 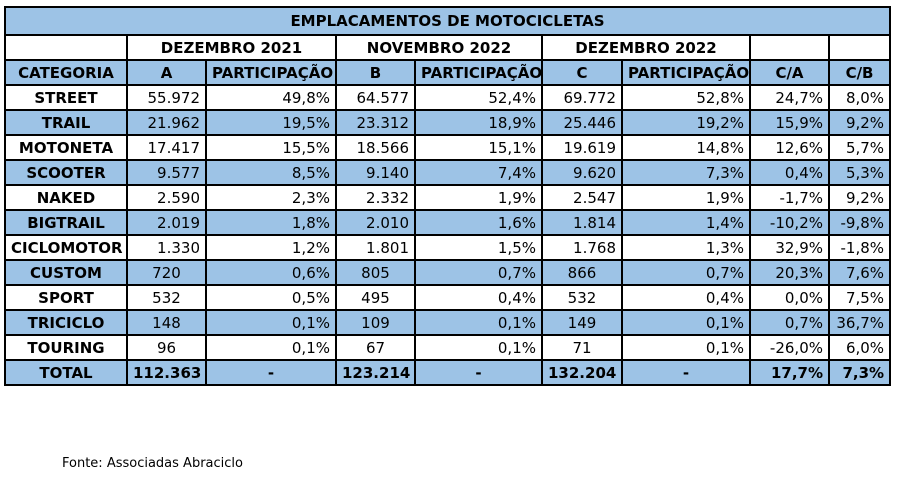 What do you see at coordinates (859, 197) in the screenshot?
I see `table-cell: 9,2%` at bounding box center [859, 197].